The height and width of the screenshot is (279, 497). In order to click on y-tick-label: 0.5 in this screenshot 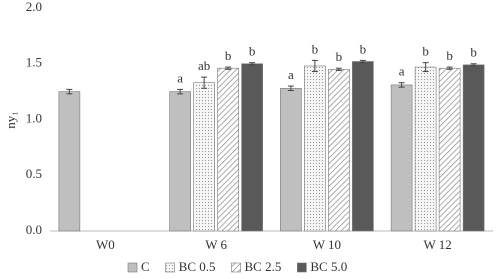, I will do `click(34, 173)`.